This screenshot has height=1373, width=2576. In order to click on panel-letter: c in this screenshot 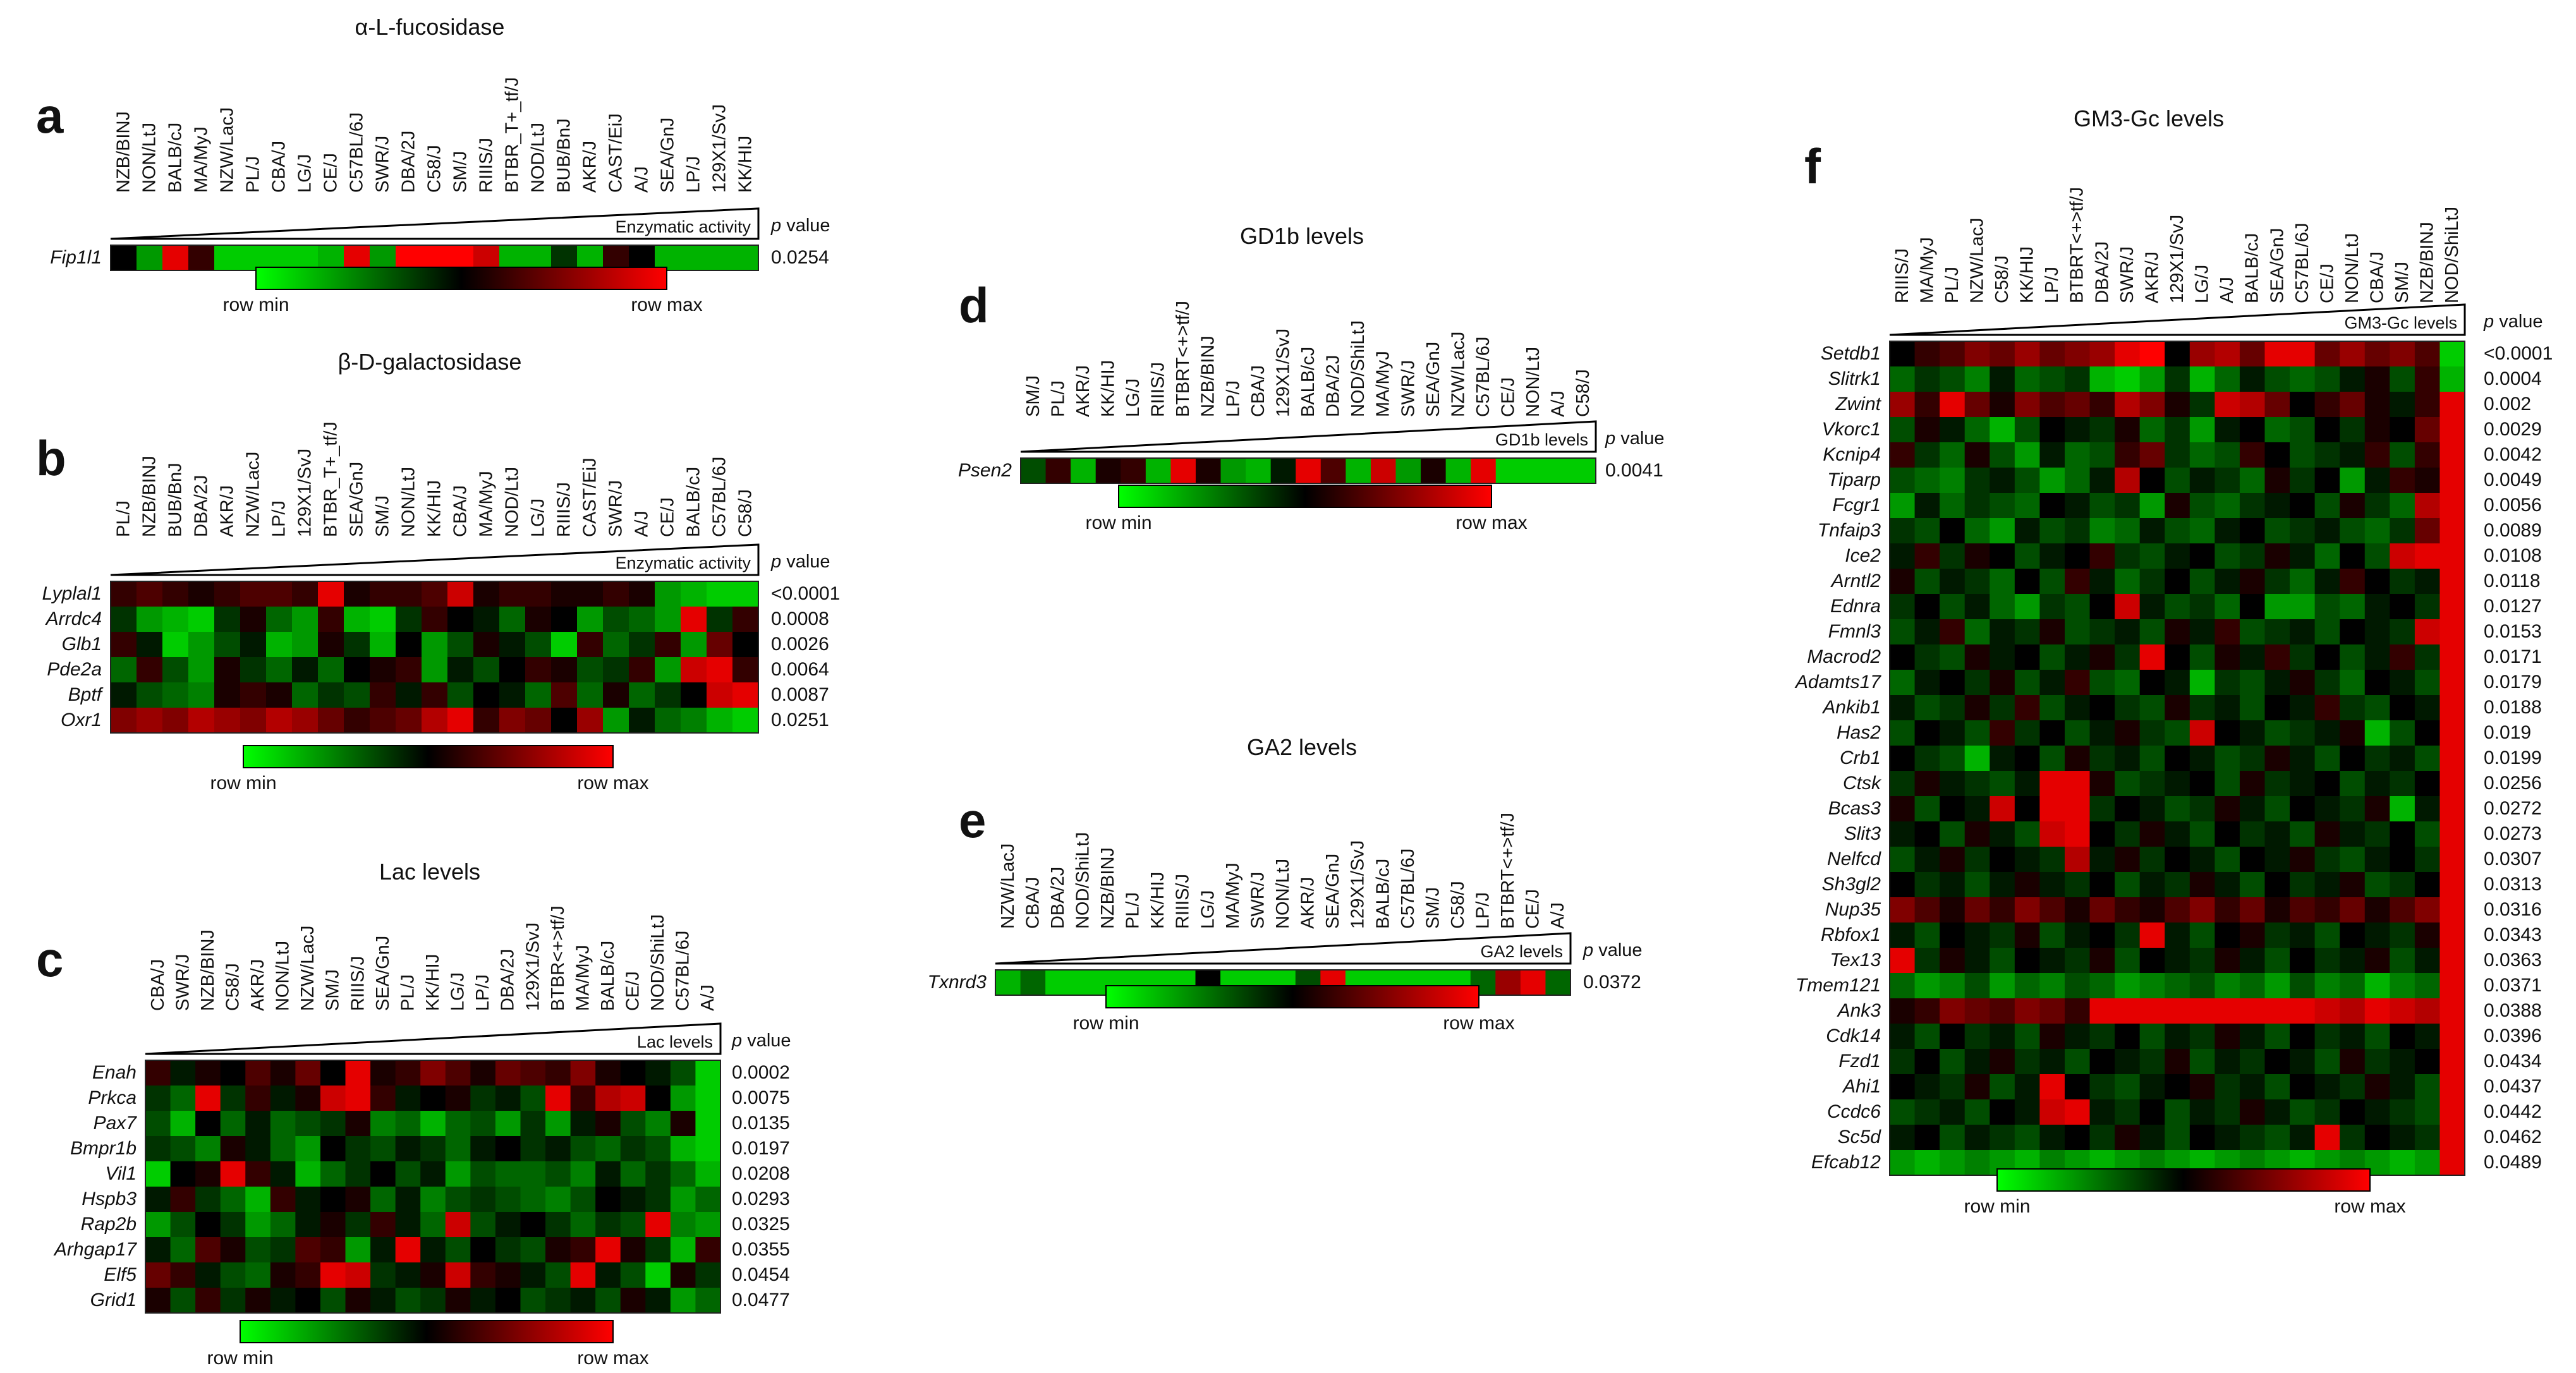, I will do `click(49, 959)`.